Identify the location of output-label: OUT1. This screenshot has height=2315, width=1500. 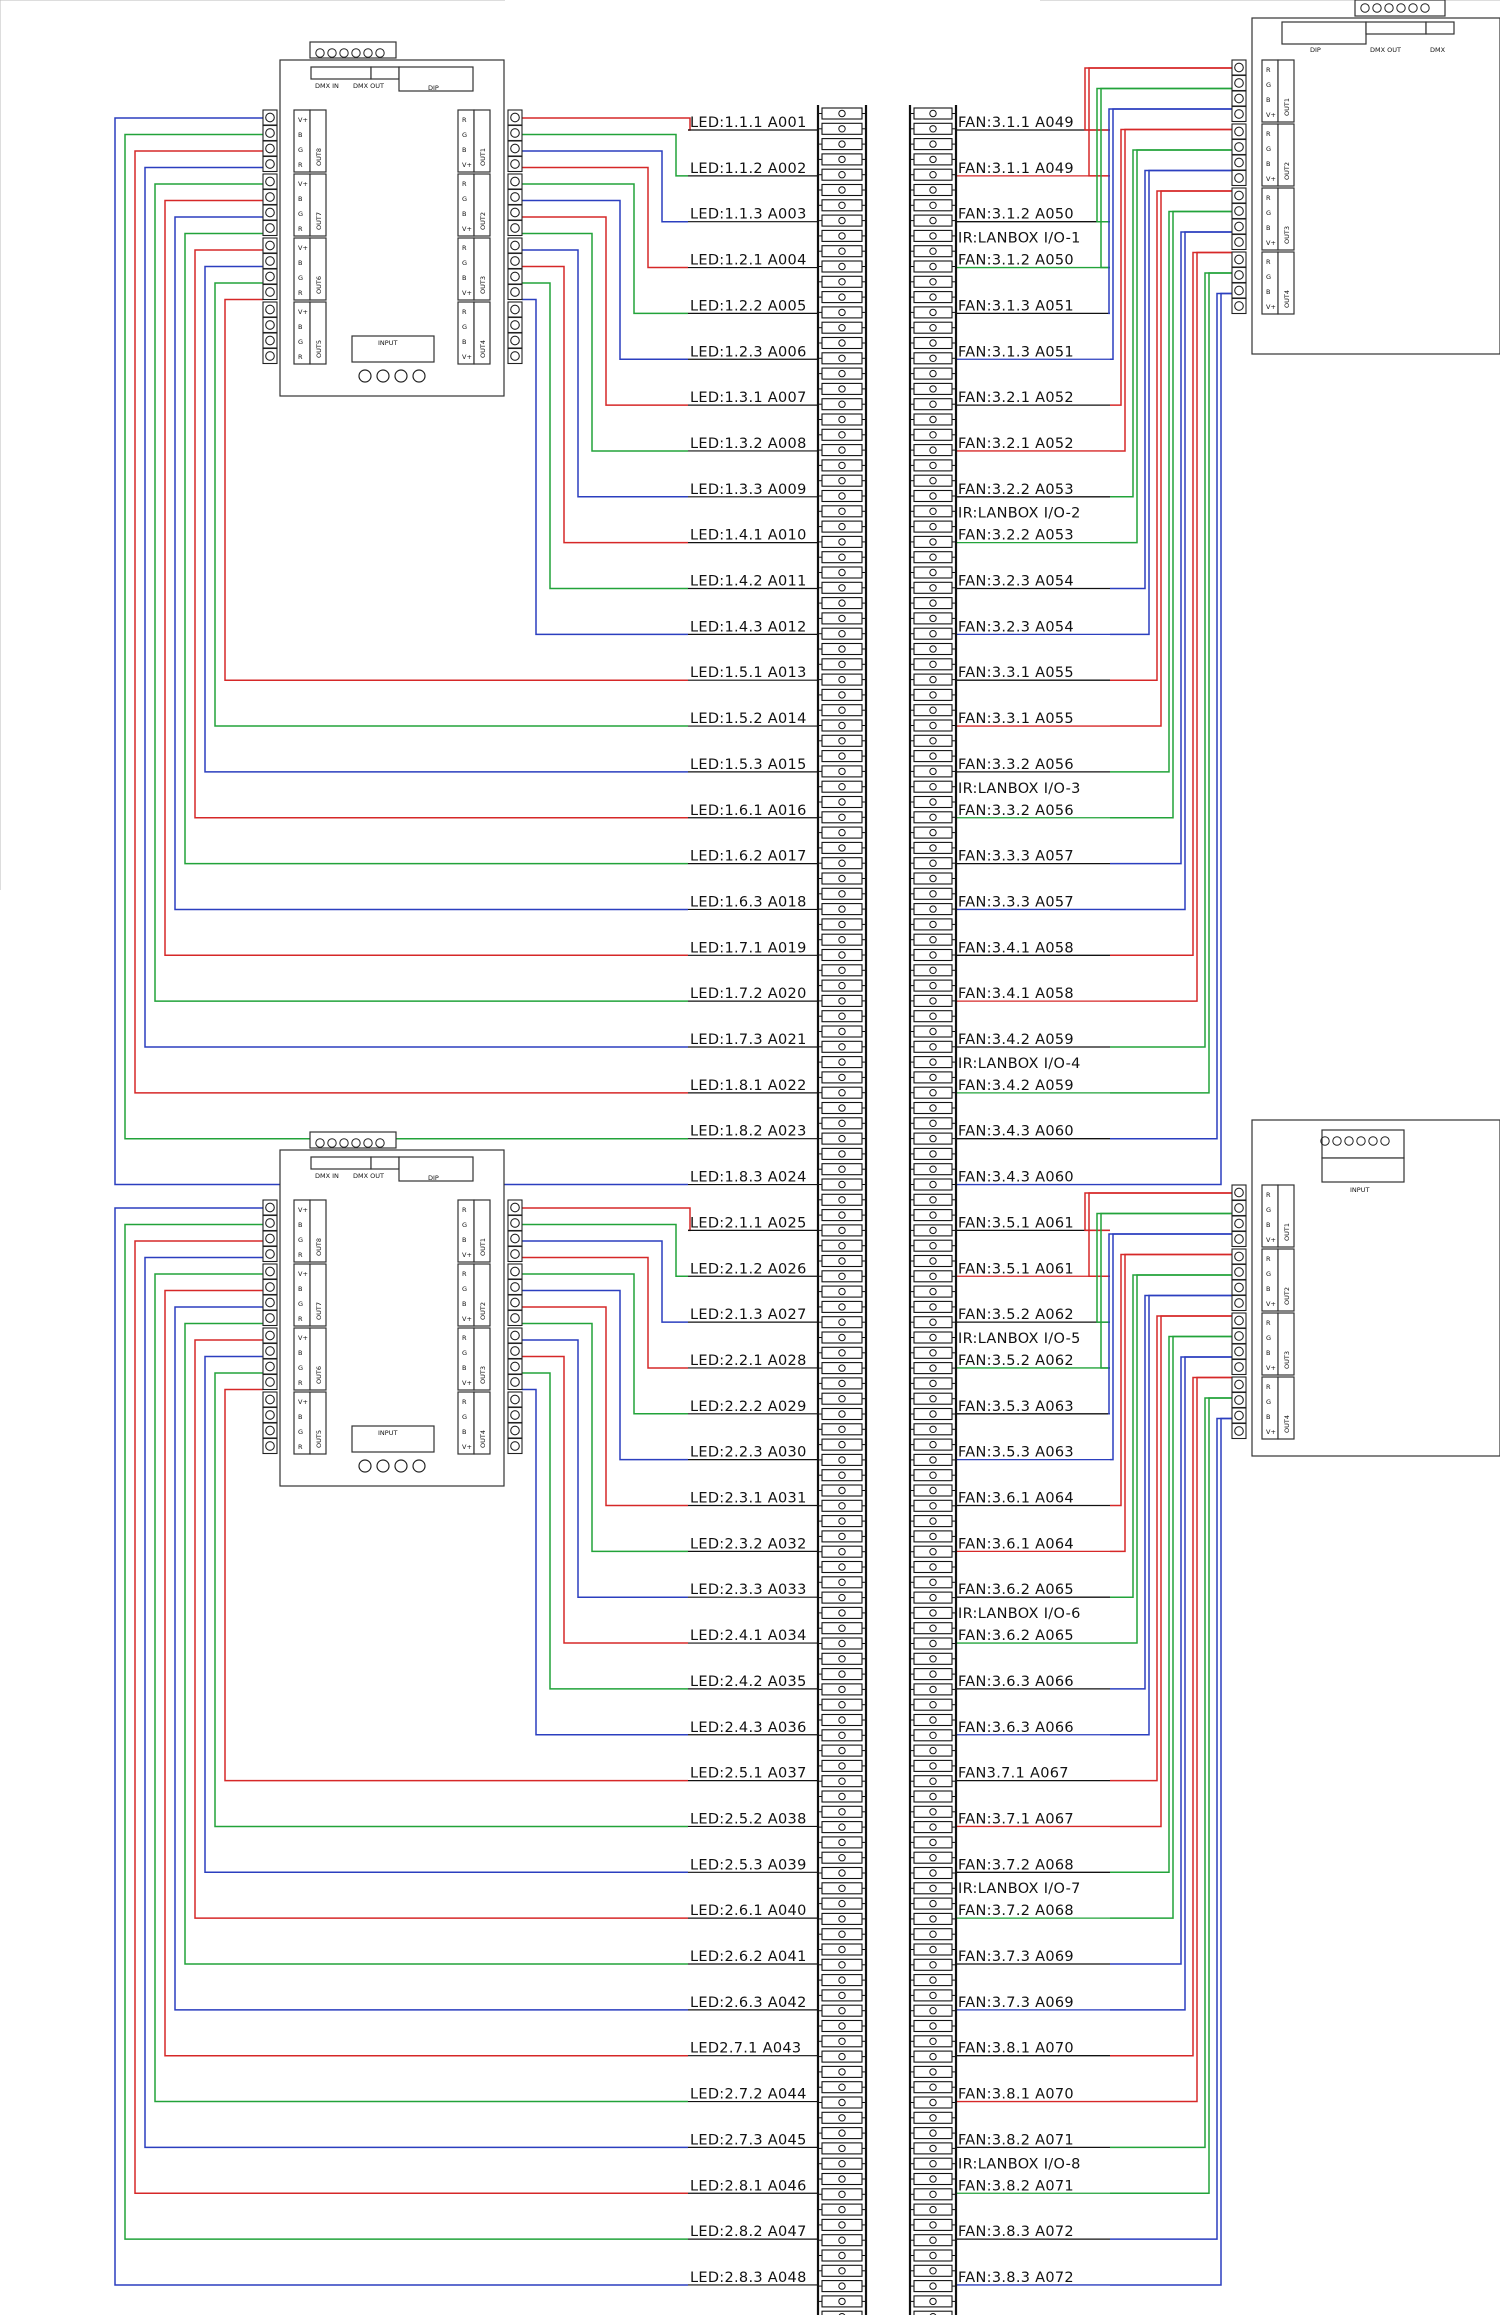
(483, 157).